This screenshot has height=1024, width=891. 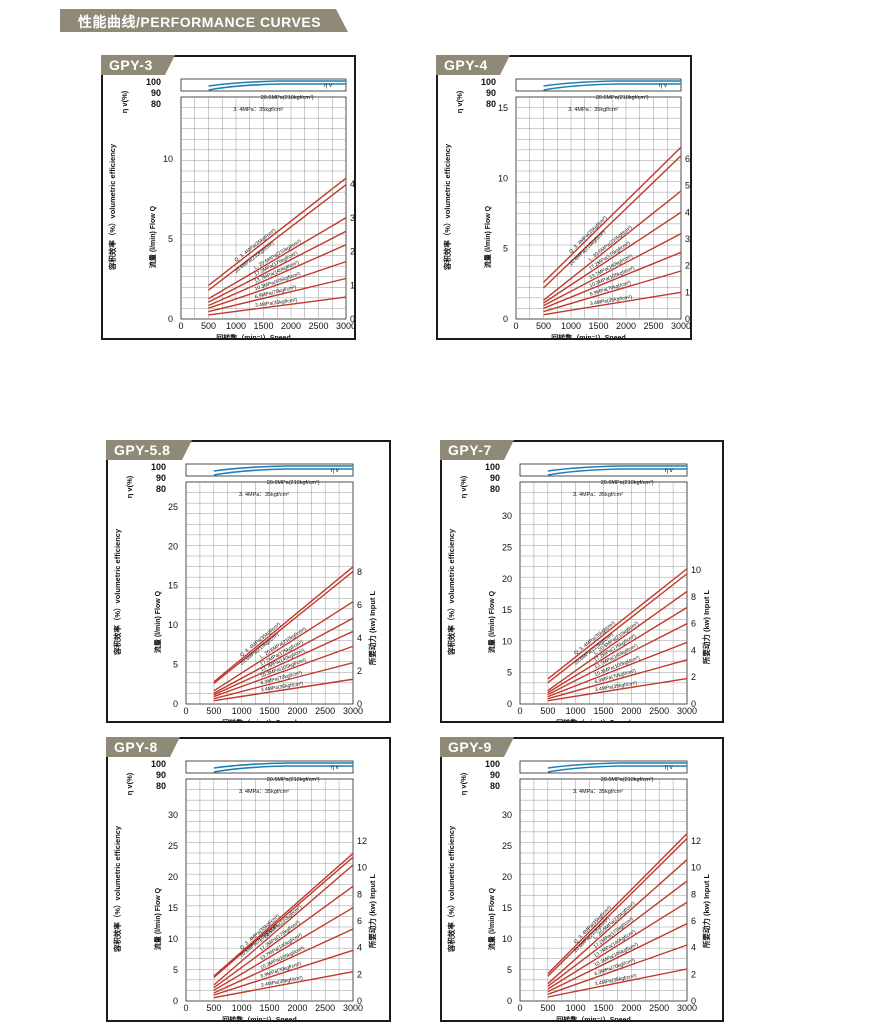 I want to click on power-tick-label: 12, so click(x=362, y=841).